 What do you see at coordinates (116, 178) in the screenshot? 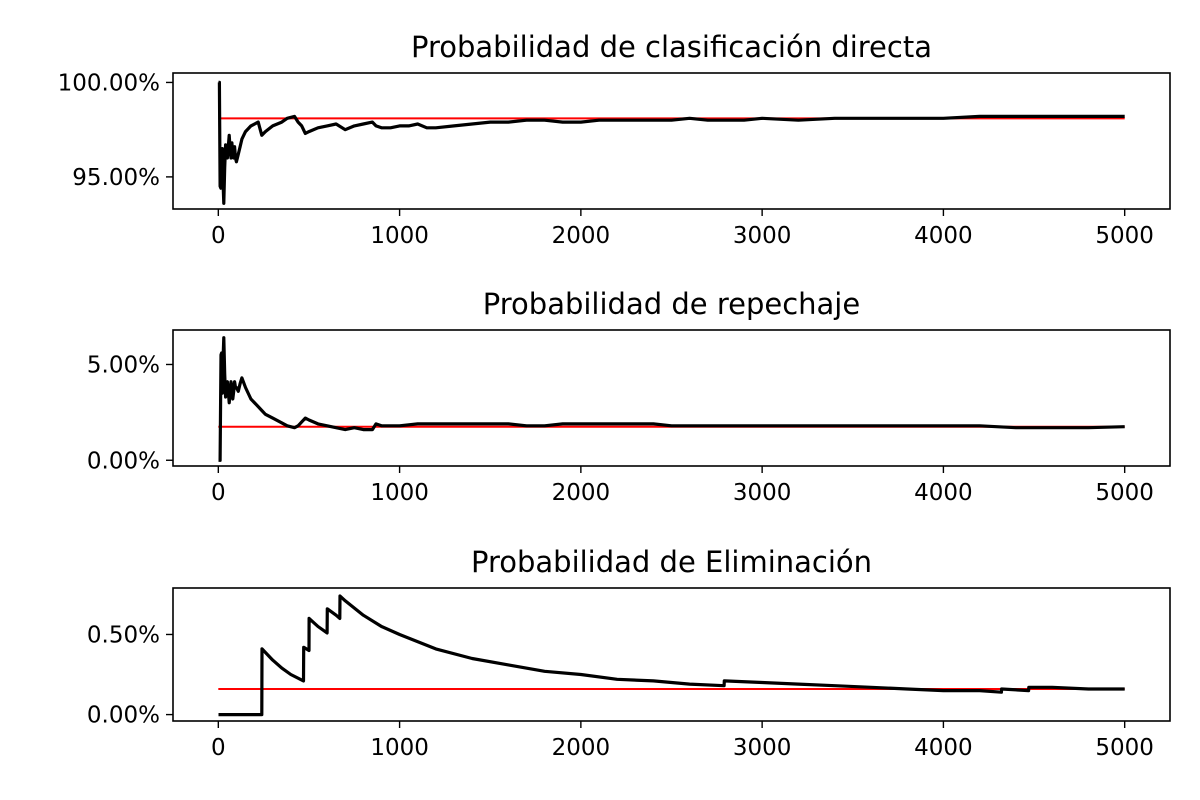
I see `y-tick-label: 95.00%` at bounding box center [116, 178].